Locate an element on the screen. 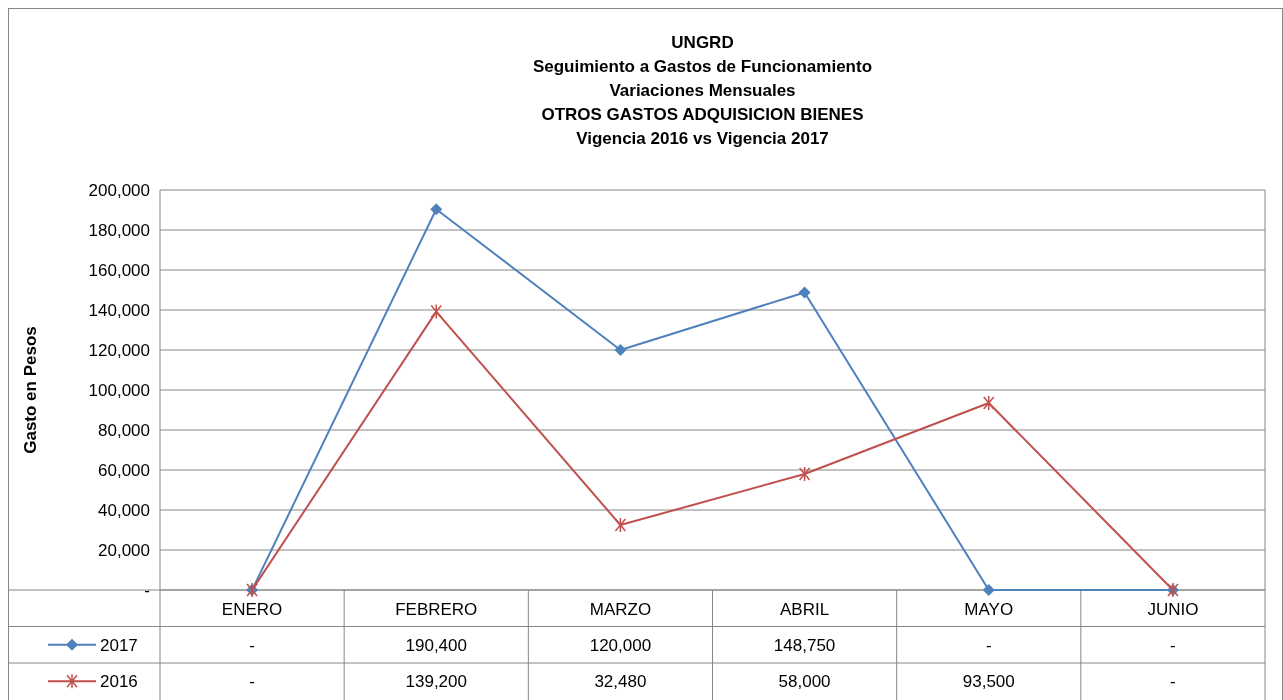 This screenshot has width=1283, height=700. y-tick-label: 100,000 is located at coordinates (119, 390).